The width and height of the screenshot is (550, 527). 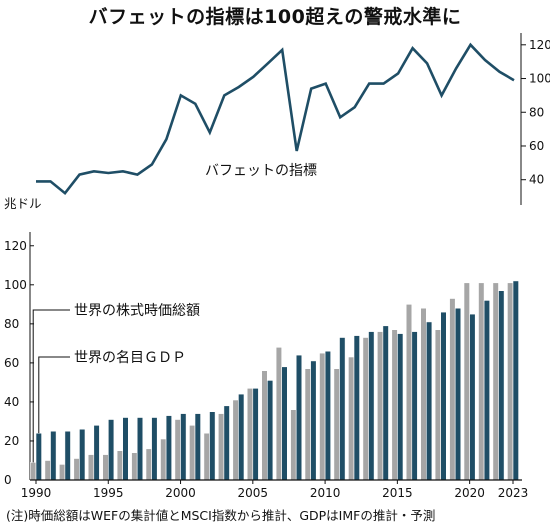 I want to click on leader-line-gdp, so click(x=54, y=395).